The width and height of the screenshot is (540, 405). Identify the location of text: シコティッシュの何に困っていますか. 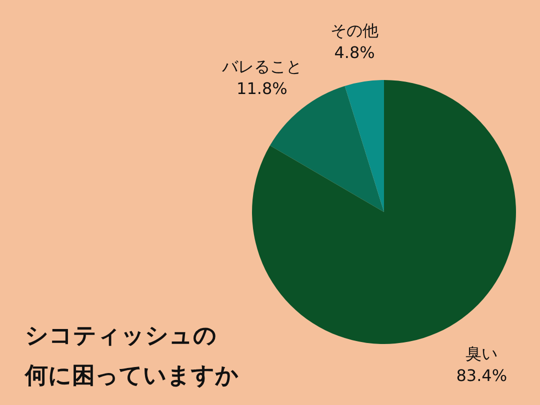
(131, 356).